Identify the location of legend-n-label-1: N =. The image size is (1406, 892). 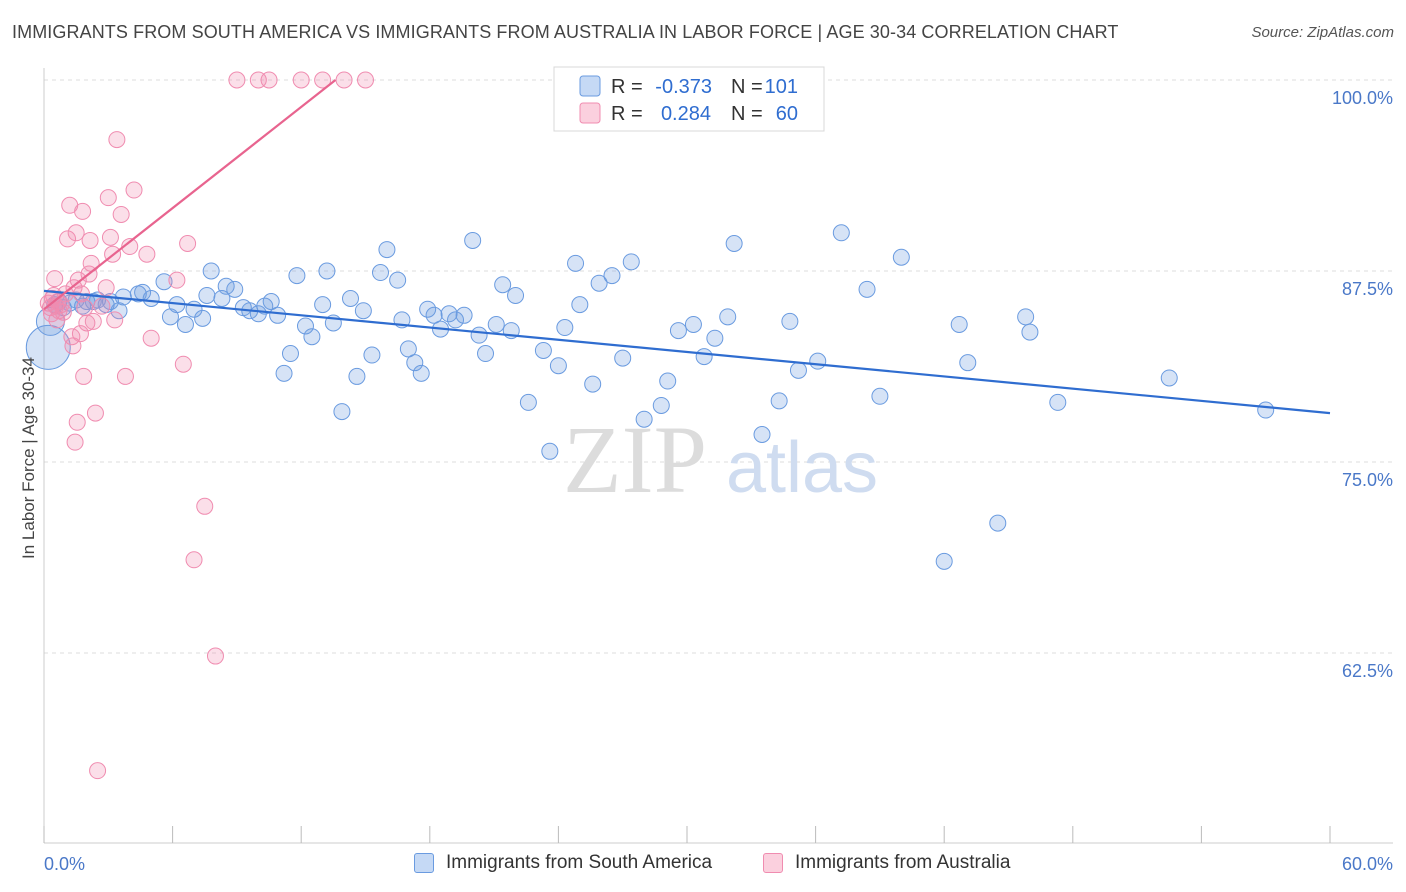
(747, 87).